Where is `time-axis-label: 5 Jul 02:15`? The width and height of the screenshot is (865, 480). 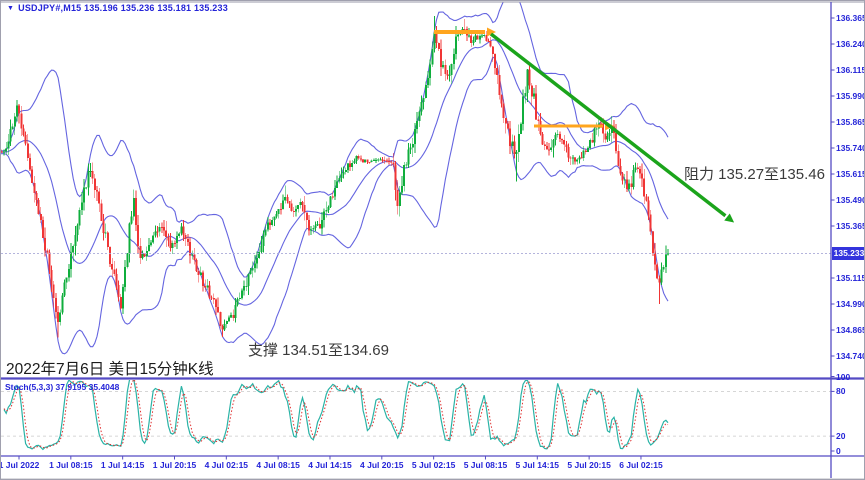
time-axis-label: 5 Jul 02:15 is located at coordinates (433, 465).